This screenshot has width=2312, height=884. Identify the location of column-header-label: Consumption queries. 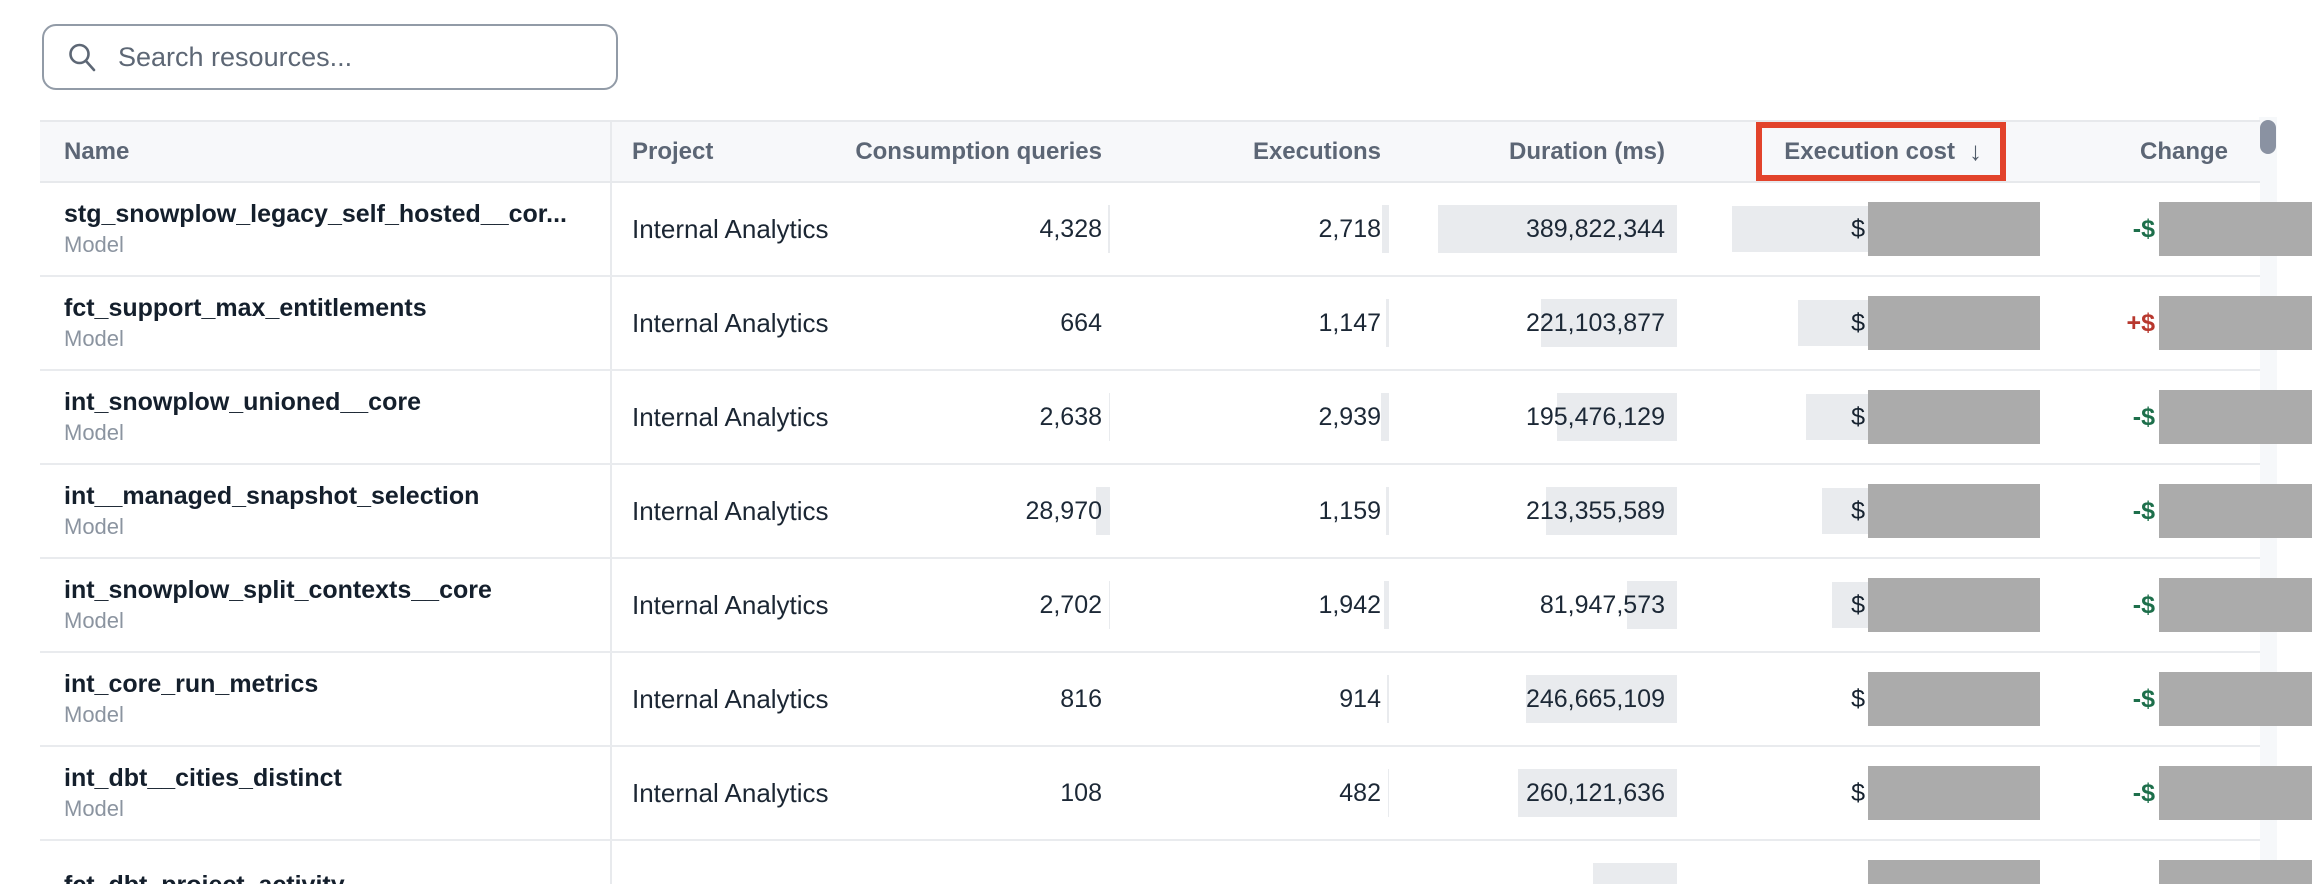
(978, 151).